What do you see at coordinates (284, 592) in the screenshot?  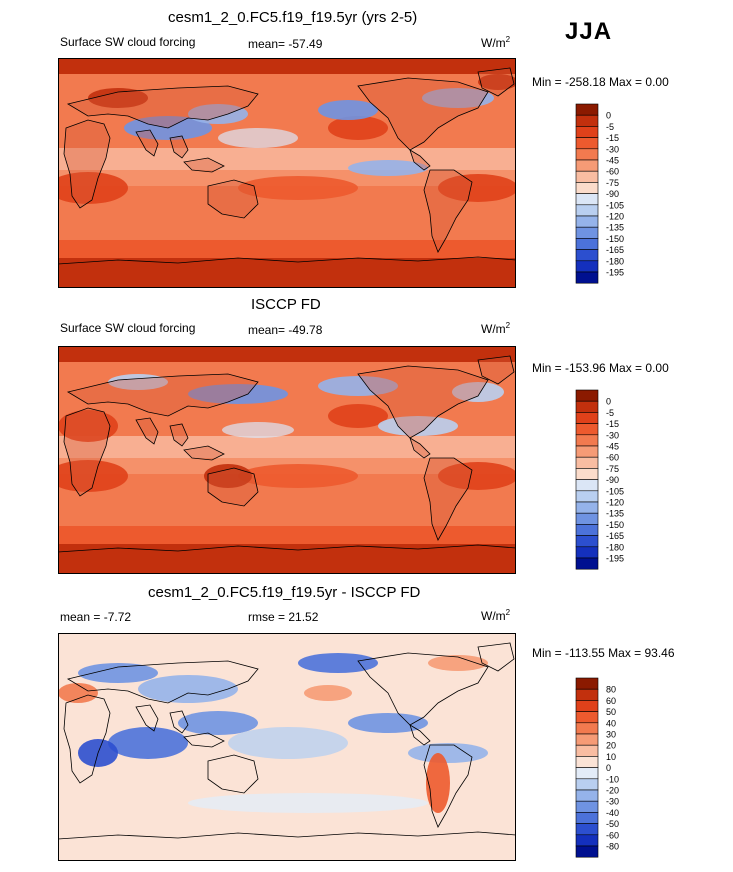 I see `panel3-title: cesm1_2_0.FC5.f19_f19.5yr - ISCCP FD` at bounding box center [284, 592].